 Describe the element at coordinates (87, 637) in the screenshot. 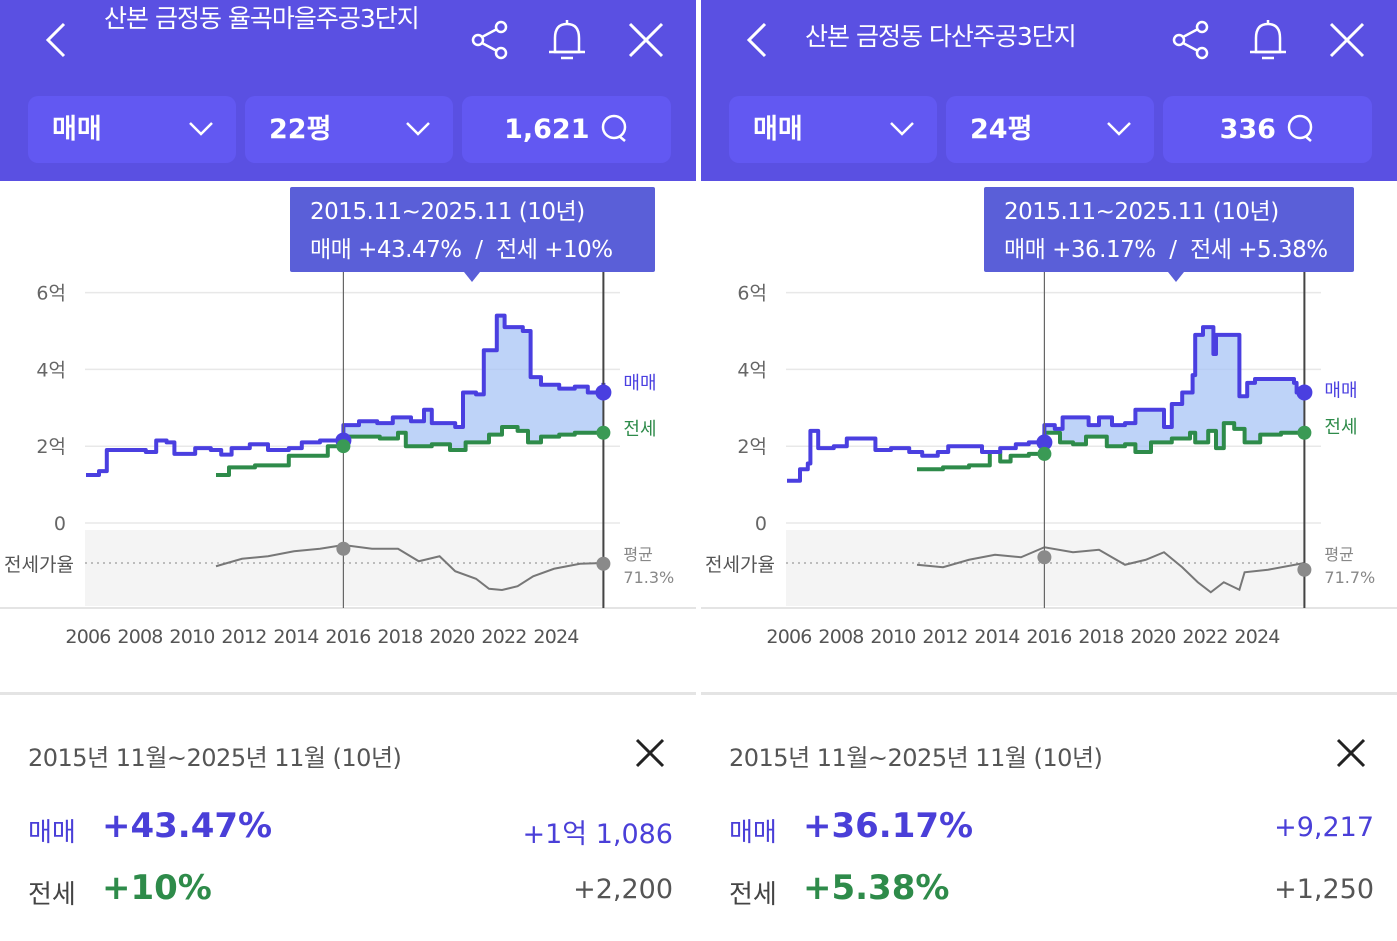

I see `x-tick-label: 2006` at that location.